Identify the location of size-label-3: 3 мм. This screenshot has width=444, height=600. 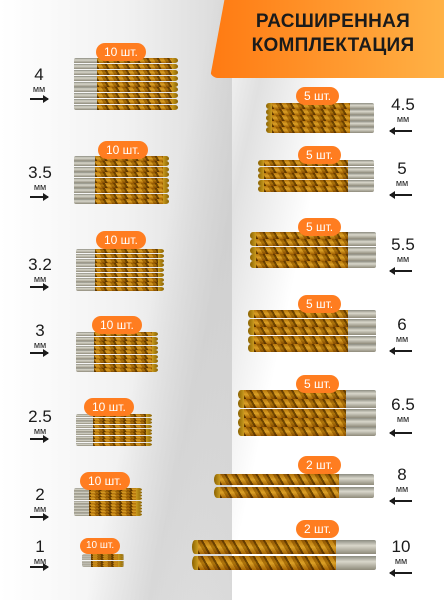
(40, 336).